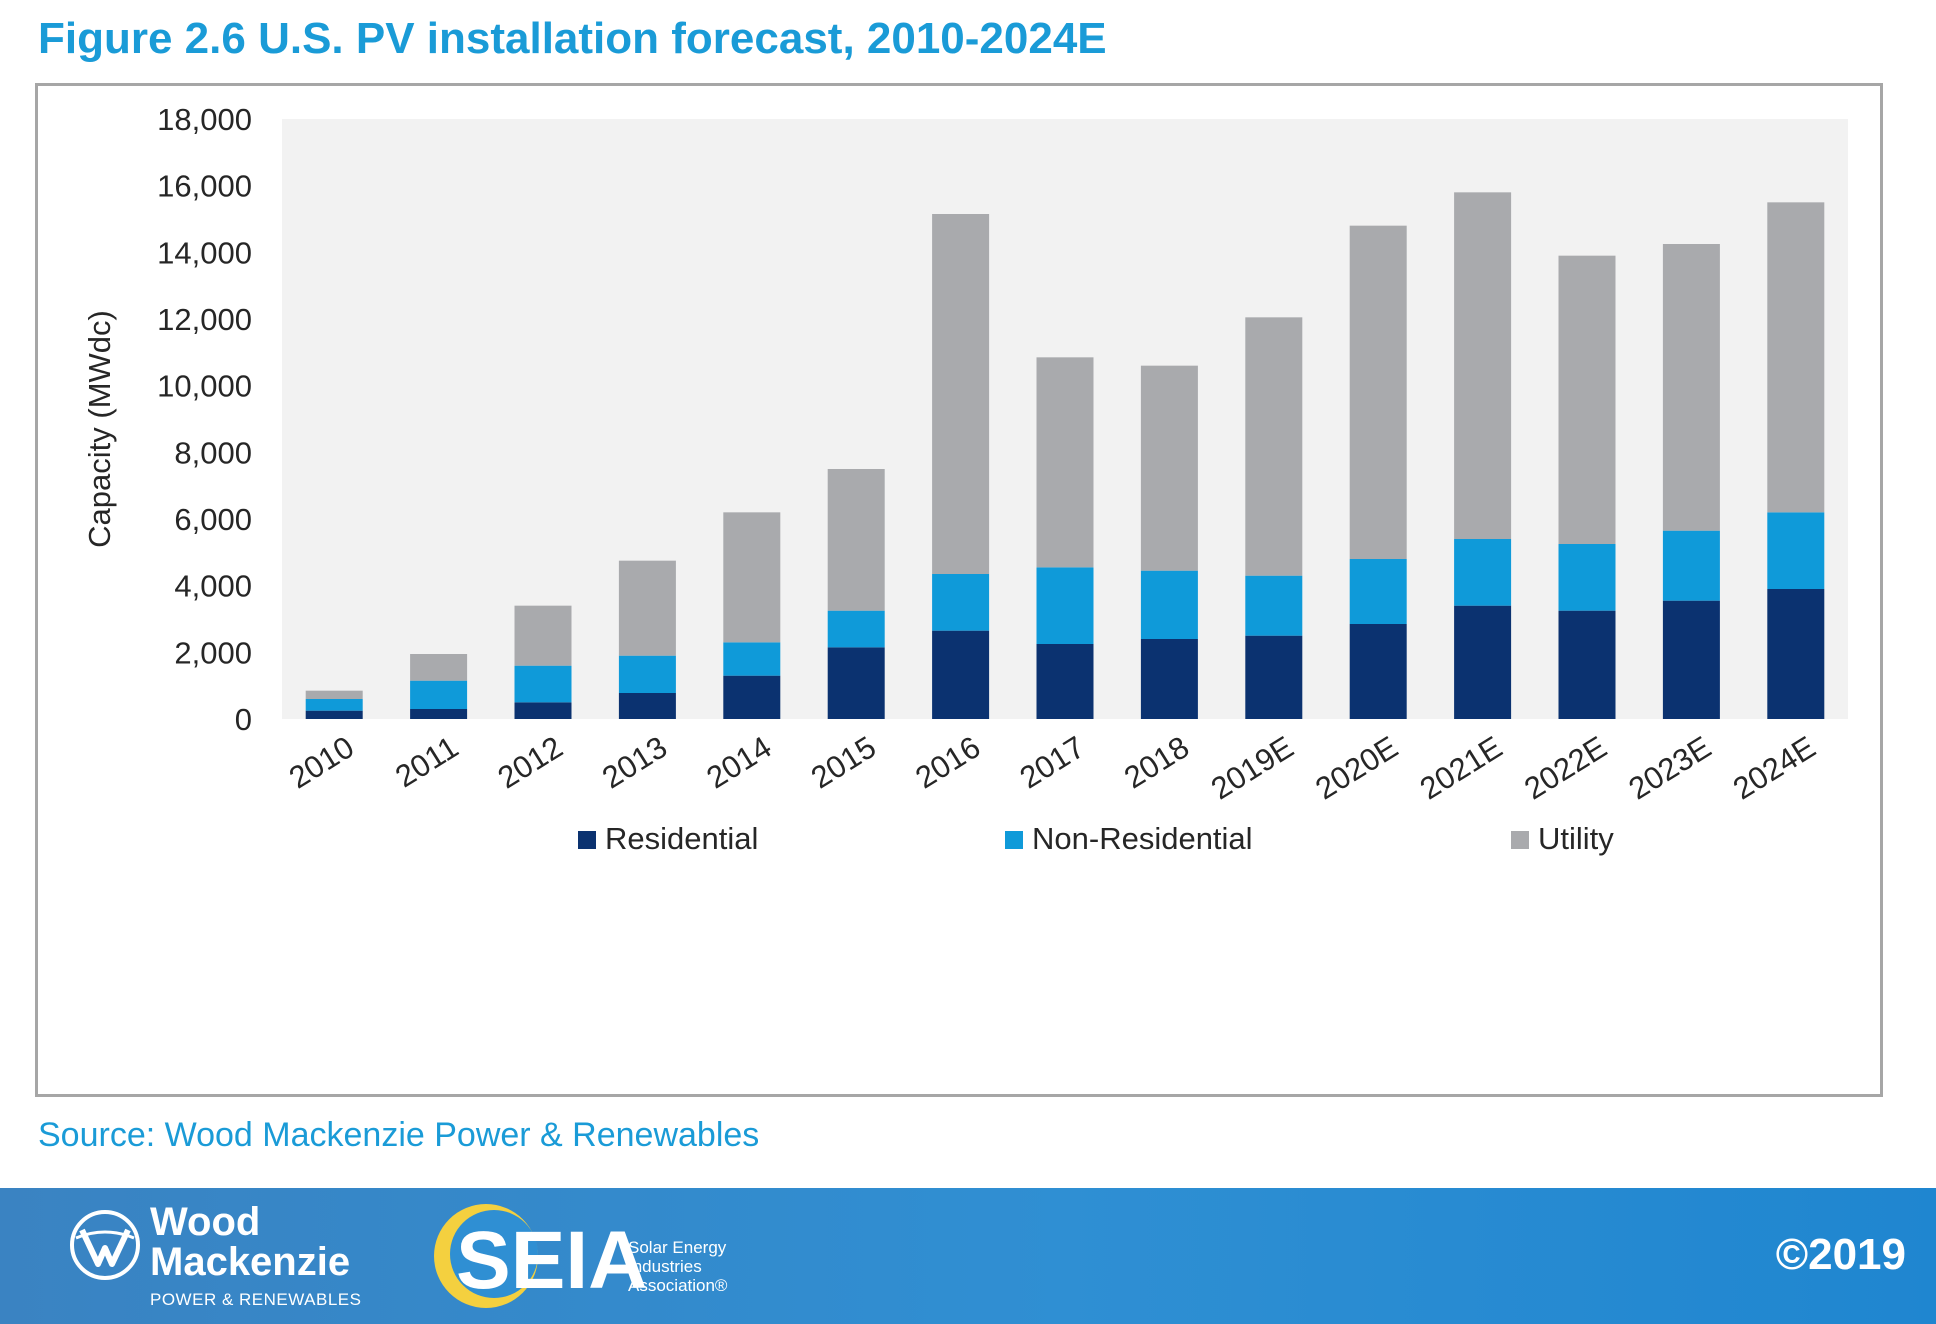 The image size is (1936, 1324). Describe the element at coordinates (204, 119) in the screenshot. I see `y-tick-label: 18,000` at that location.